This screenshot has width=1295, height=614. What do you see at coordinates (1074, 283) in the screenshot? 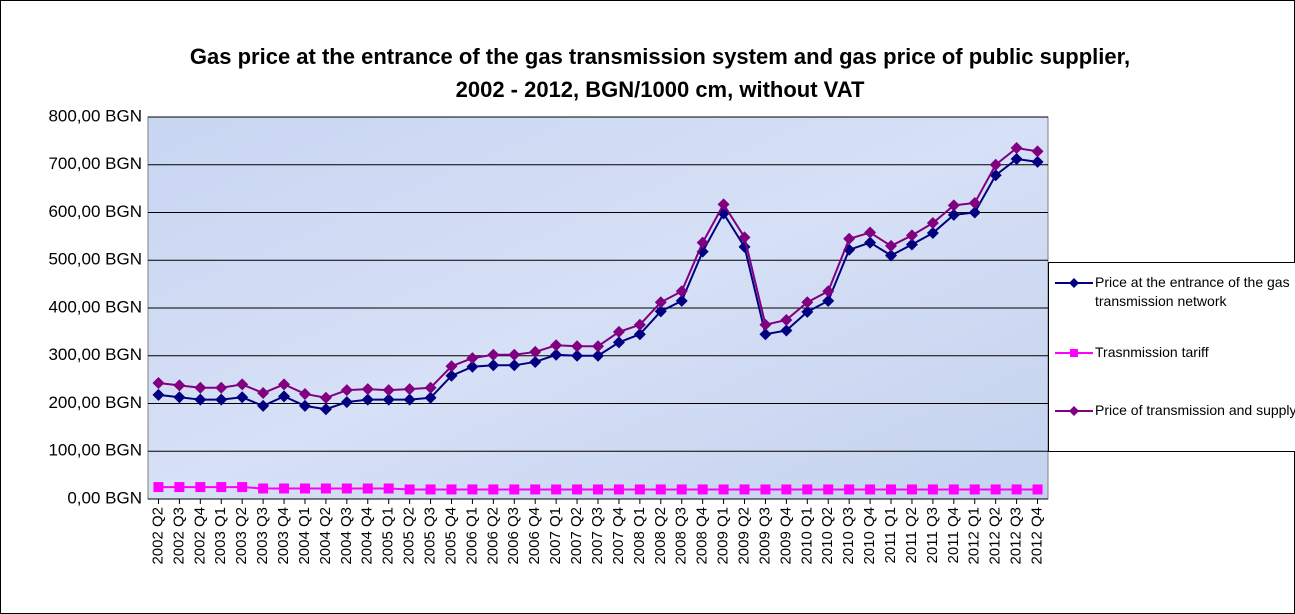
I see `legend-swatch` at bounding box center [1074, 283].